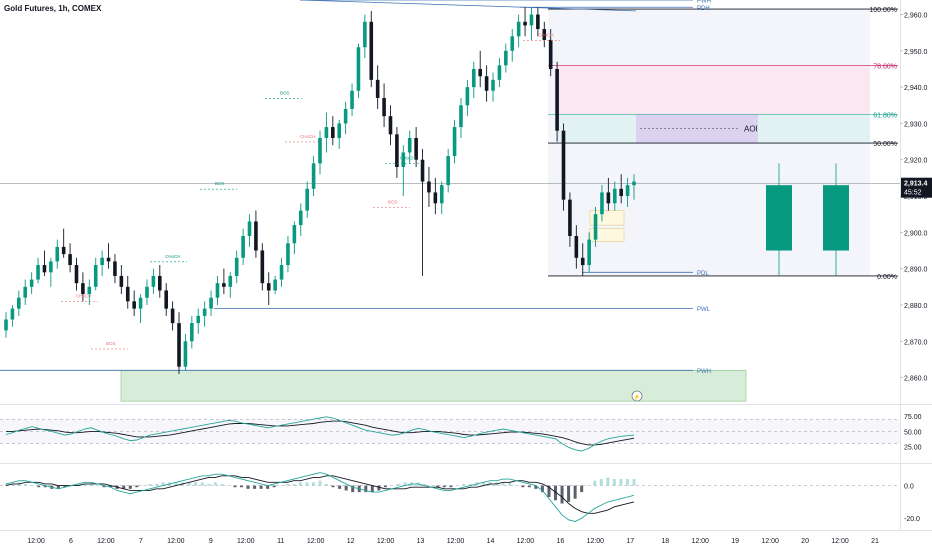 The width and height of the screenshot is (932, 555). I want to click on structure-label: CHoCH, so click(546, 34).